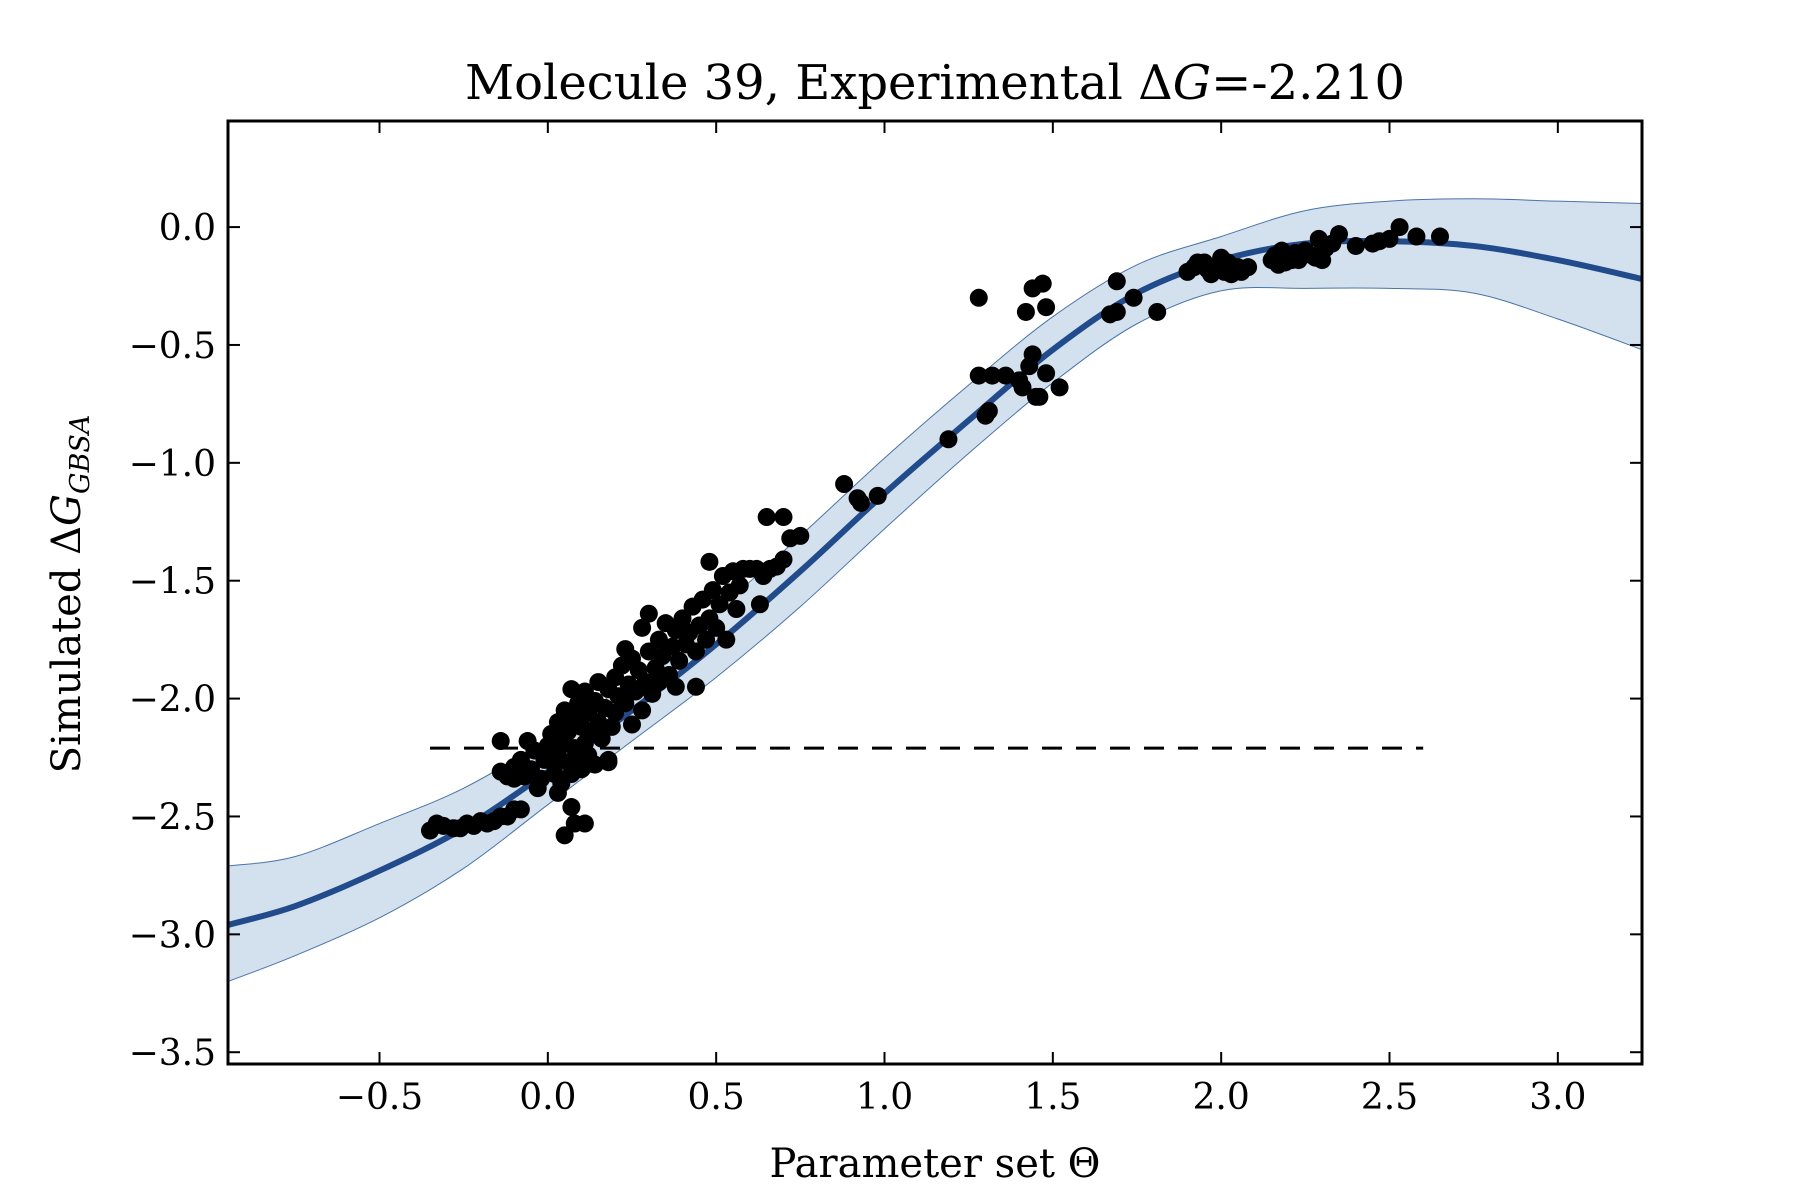 Image resolution: width=1800 pixels, height=1204 pixels. I want to click on x-tick-label: 0.0, so click(547, 1097).